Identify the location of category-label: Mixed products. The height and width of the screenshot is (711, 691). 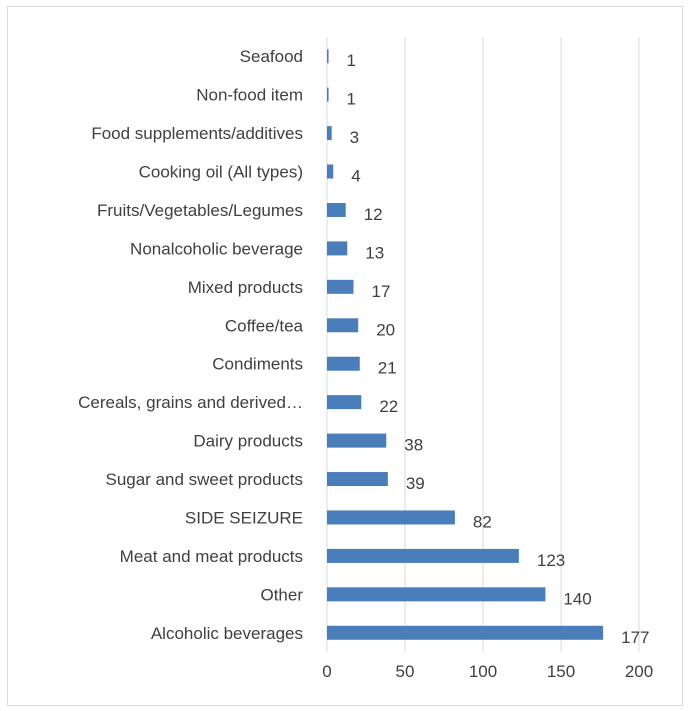
(245, 287).